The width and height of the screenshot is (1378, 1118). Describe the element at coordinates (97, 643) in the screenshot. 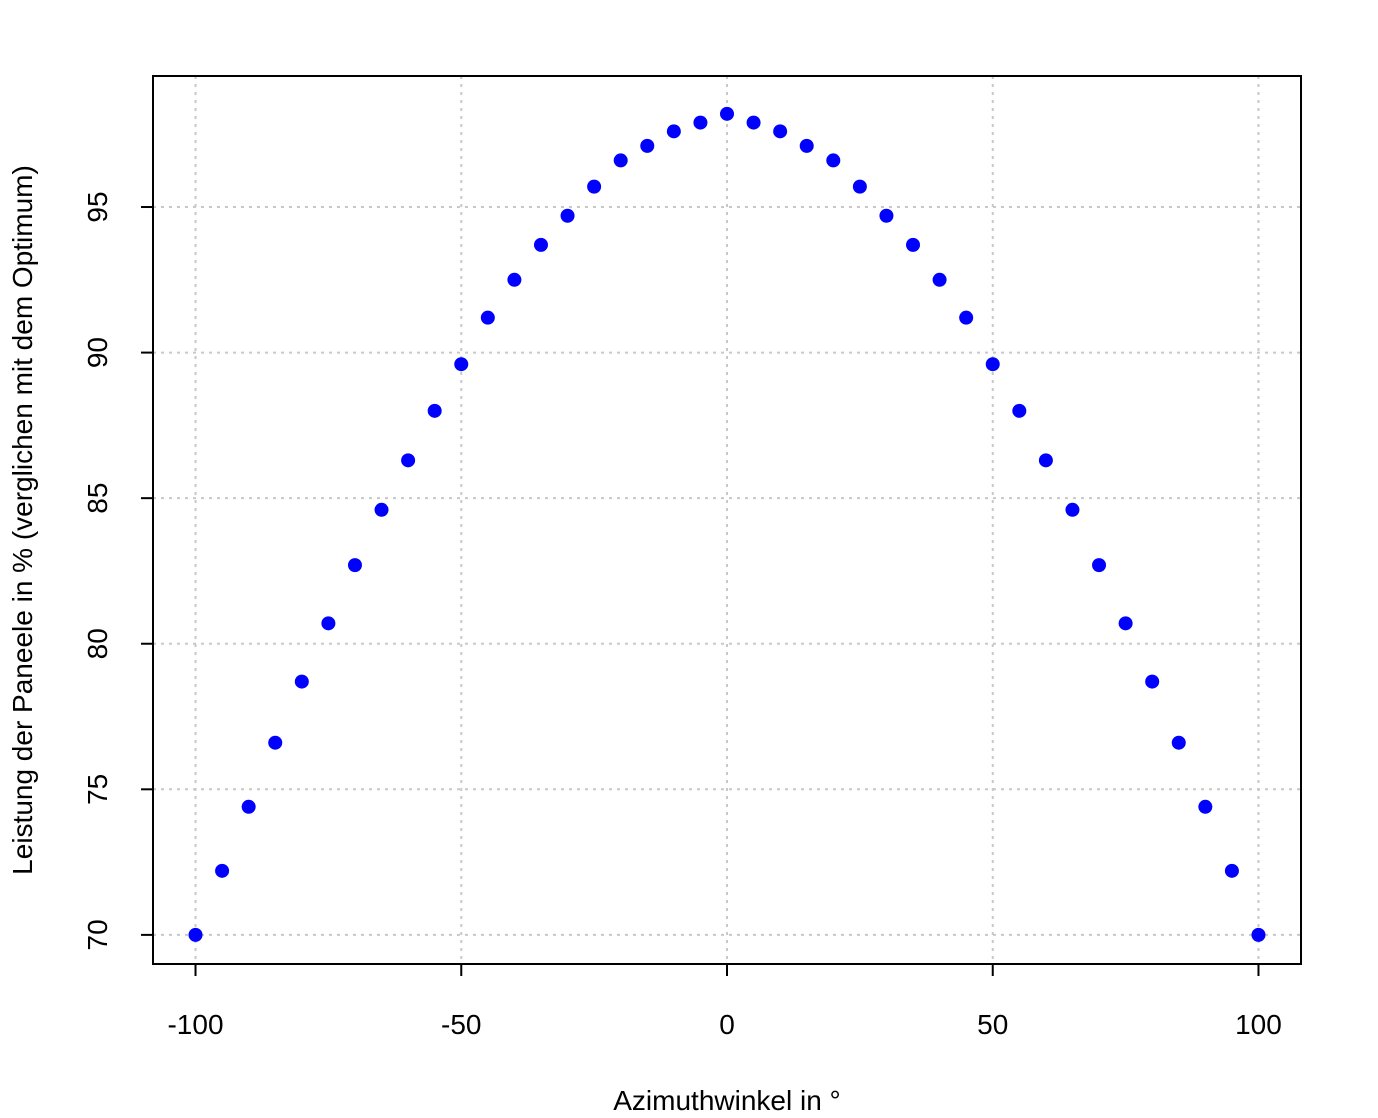

I see `y-tick-label: 80` at that location.